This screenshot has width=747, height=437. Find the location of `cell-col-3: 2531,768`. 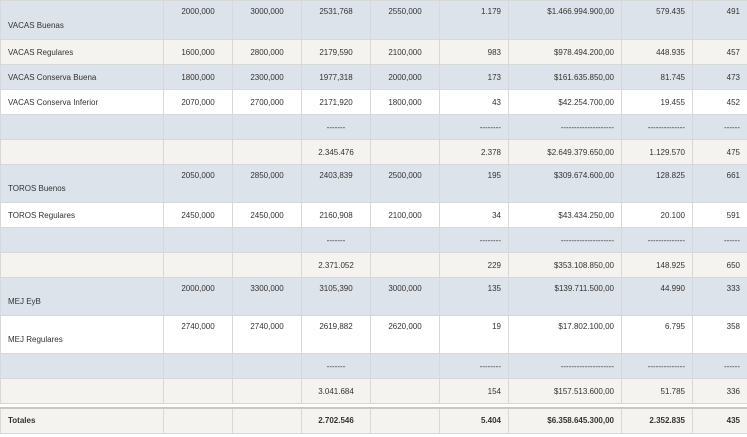

cell-col-3: 2531,768 is located at coordinates (336, 20).